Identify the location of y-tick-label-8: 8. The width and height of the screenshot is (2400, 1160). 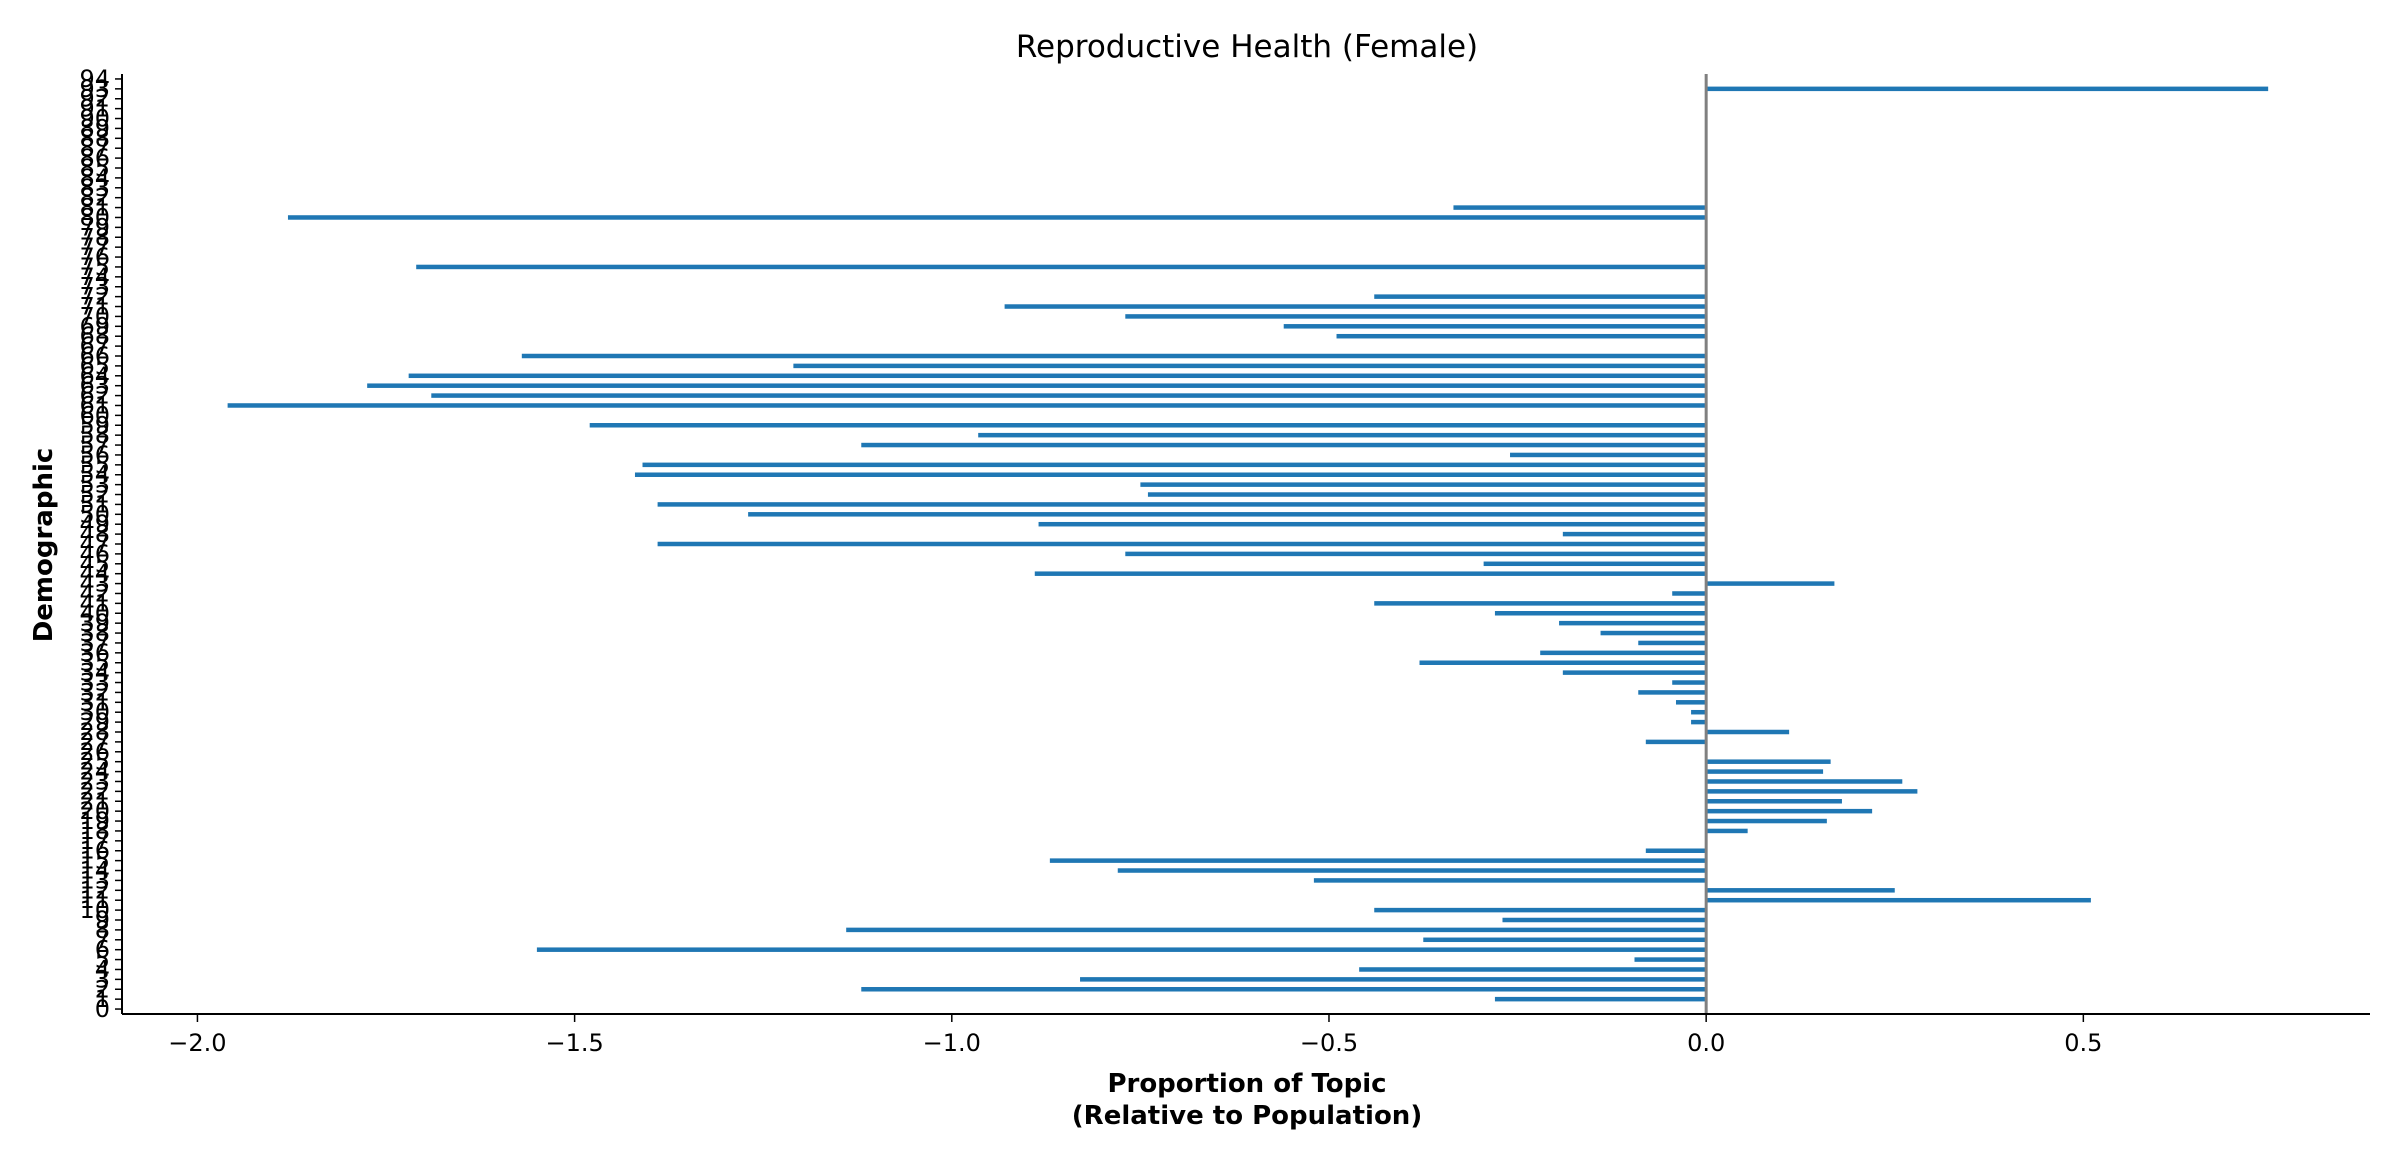
(102, 930).